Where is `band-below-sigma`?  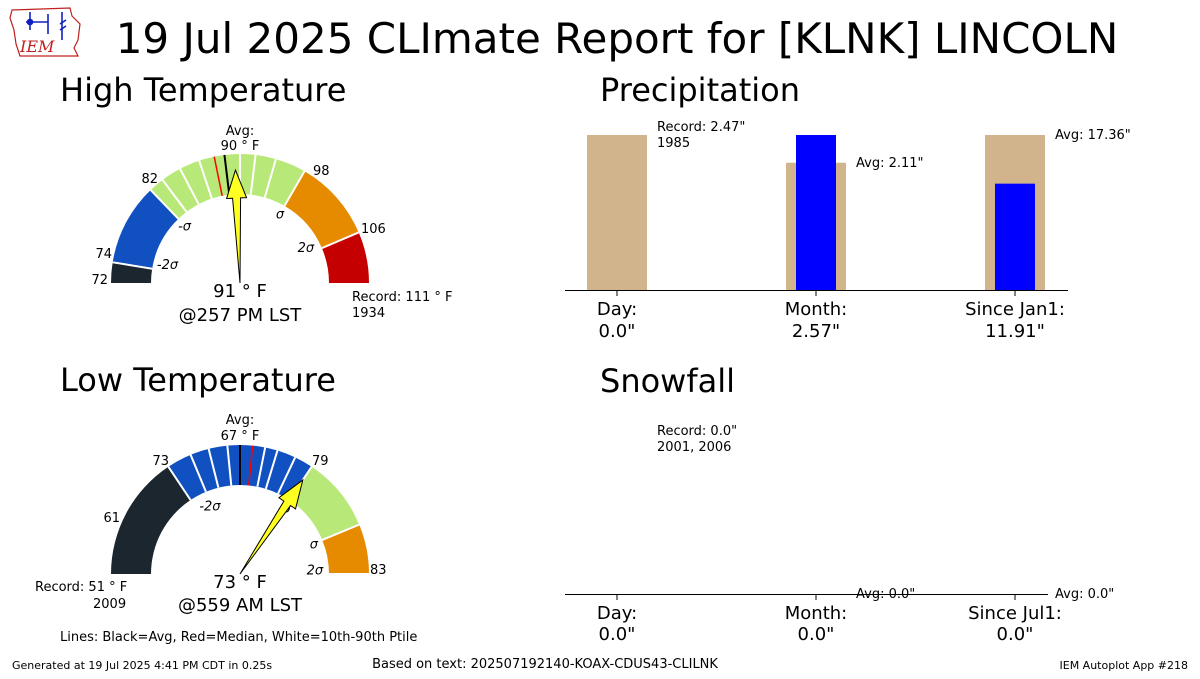 band-below-sigma is located at coordinates (145, 229).